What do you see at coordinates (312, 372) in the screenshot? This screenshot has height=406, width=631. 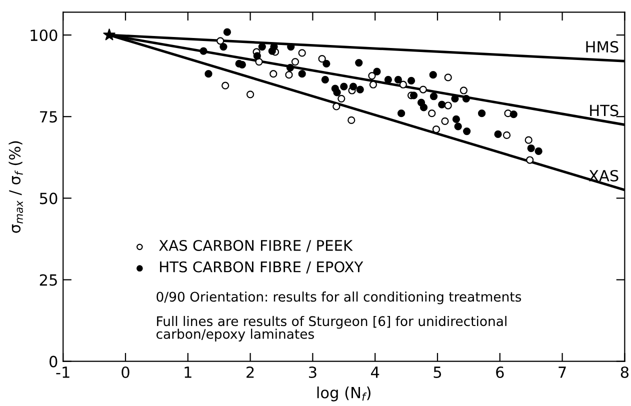 I see `x-tick-label: 3` at bounding box center [312, 372].